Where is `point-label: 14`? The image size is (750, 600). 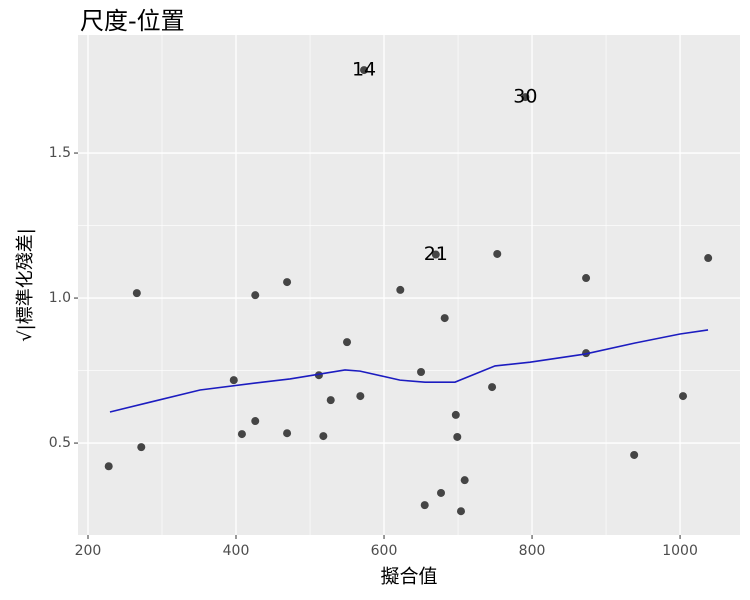 point-label: 14 is located at coordinates (364, 70).